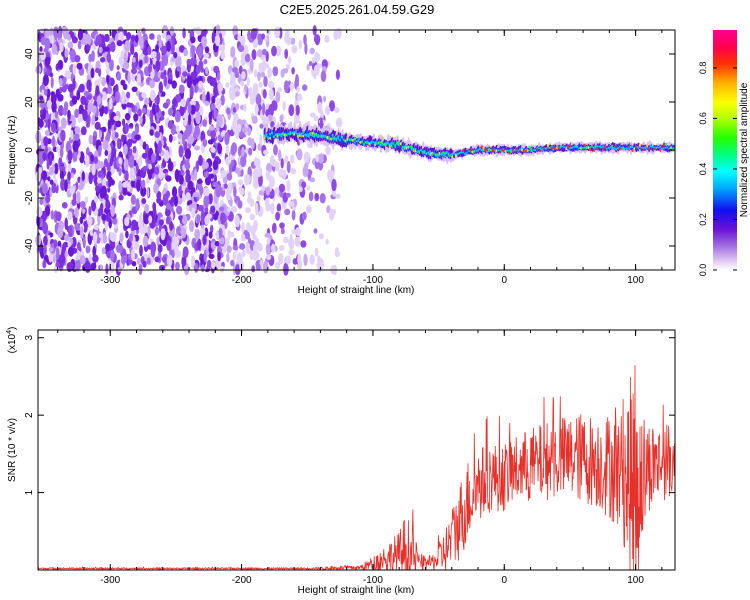  I want to click on snr-scale-exponent: 4, so click(9, 332).